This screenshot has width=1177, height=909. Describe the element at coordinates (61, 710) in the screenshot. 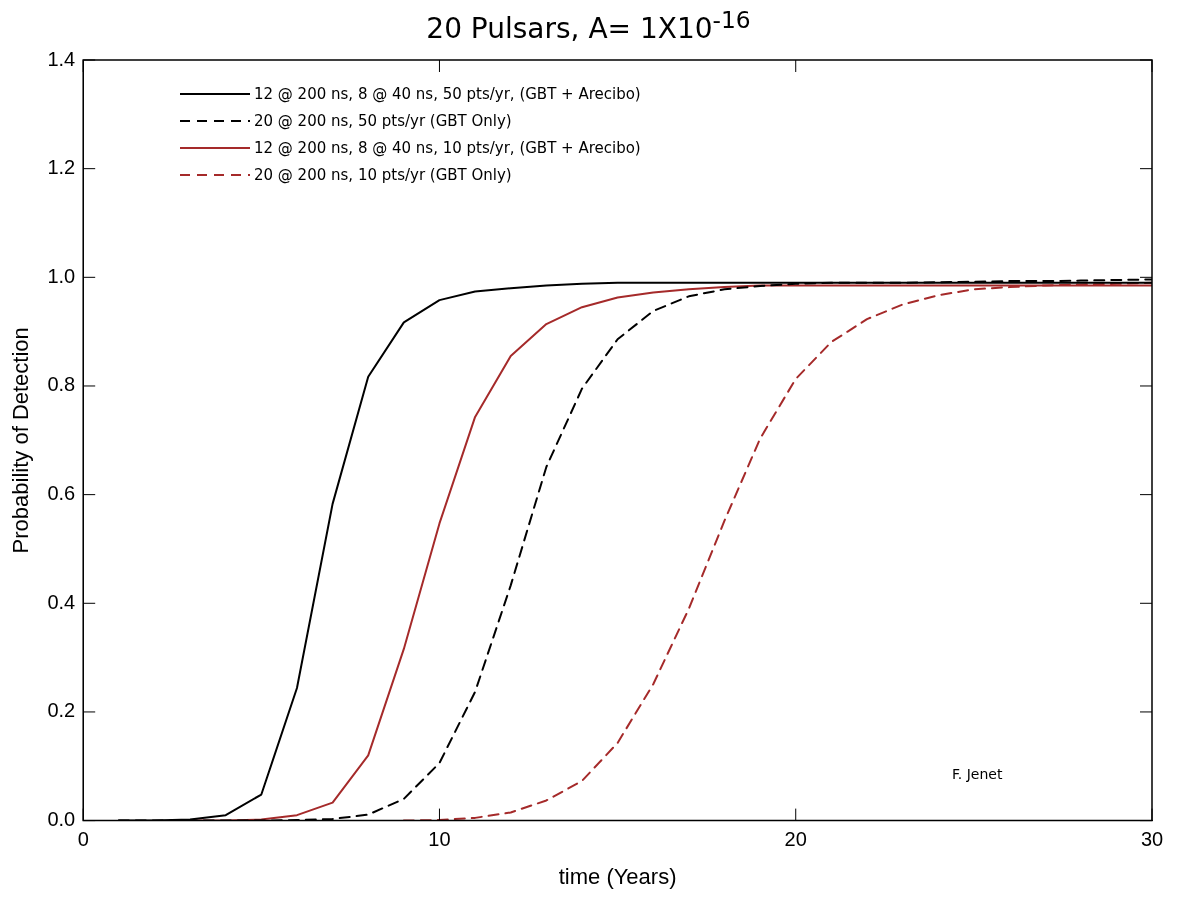

I see `y-tick-label: 0.2` at that location.